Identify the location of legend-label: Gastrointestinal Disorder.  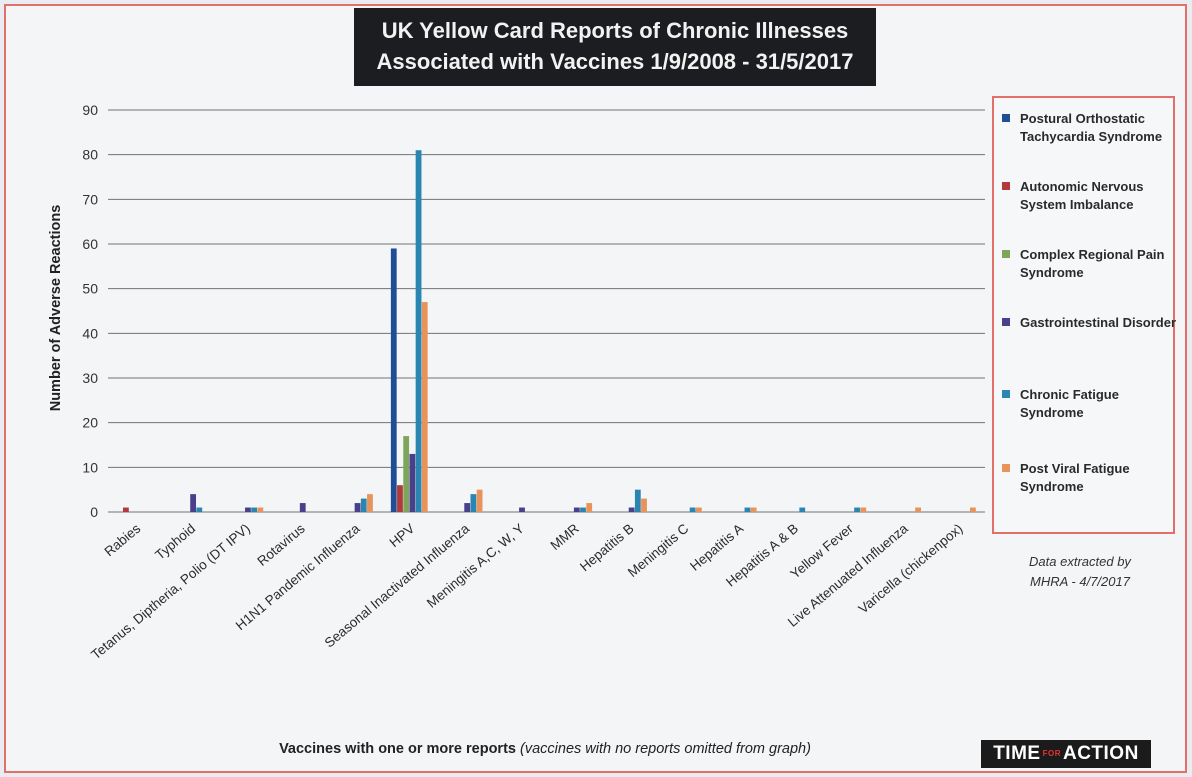
(1098, 322).